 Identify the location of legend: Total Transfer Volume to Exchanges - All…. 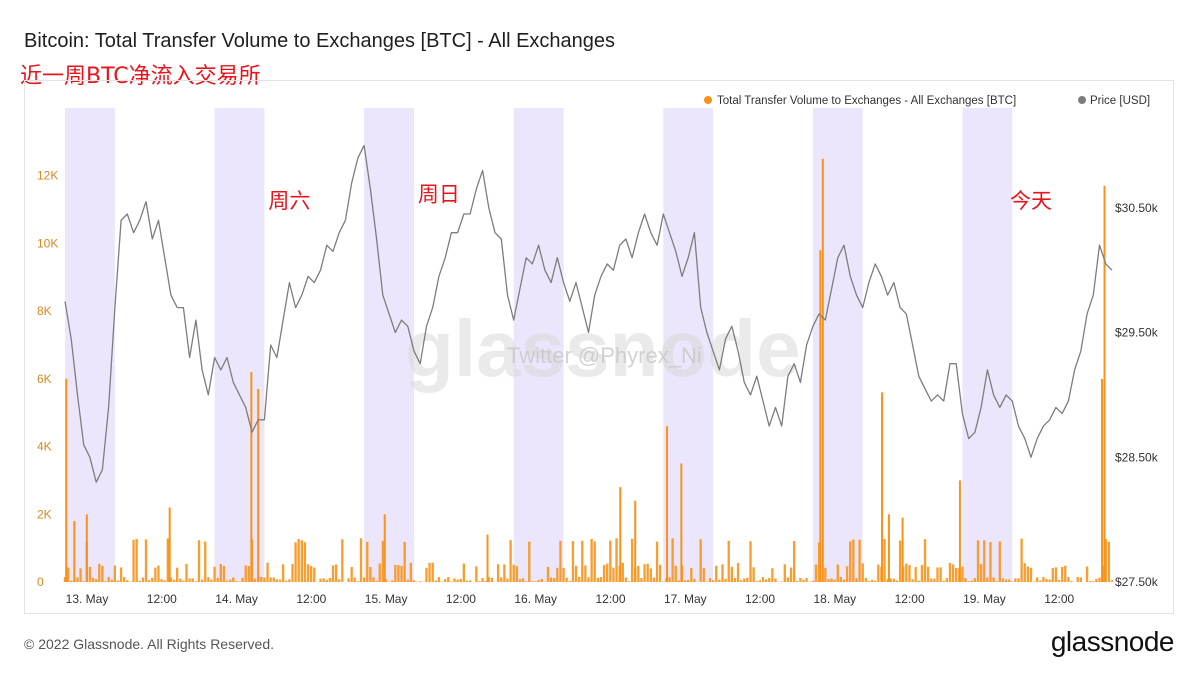
(927, 101).